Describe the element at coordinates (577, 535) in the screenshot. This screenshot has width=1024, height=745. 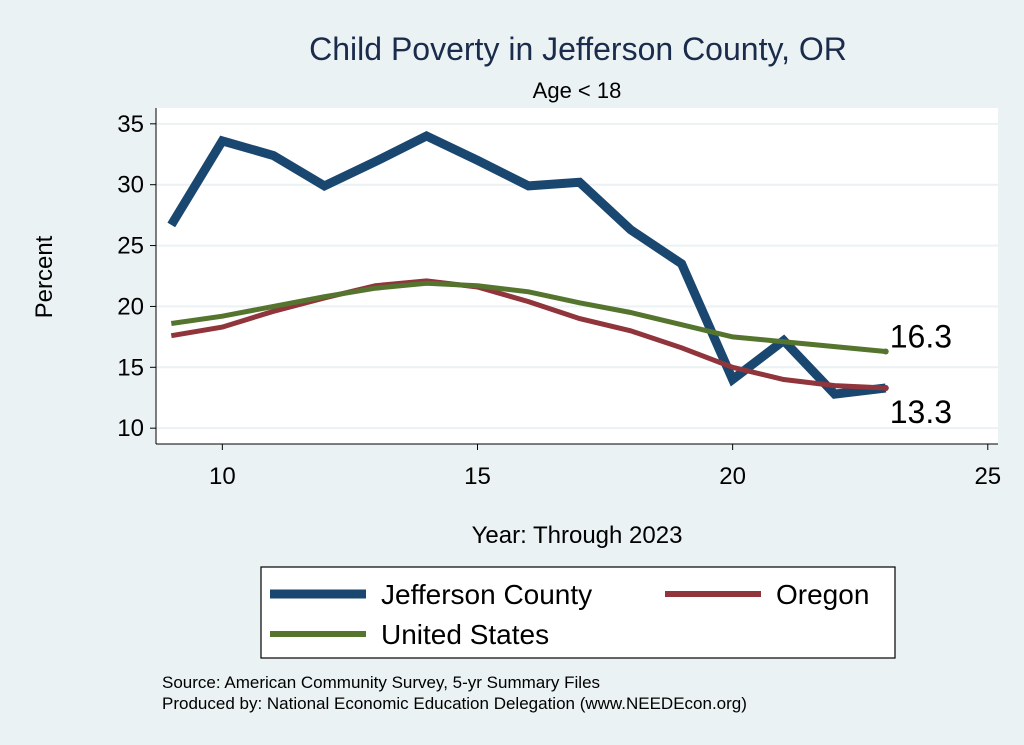
I see `x-axis-title: Year: Through 2023` at that location.